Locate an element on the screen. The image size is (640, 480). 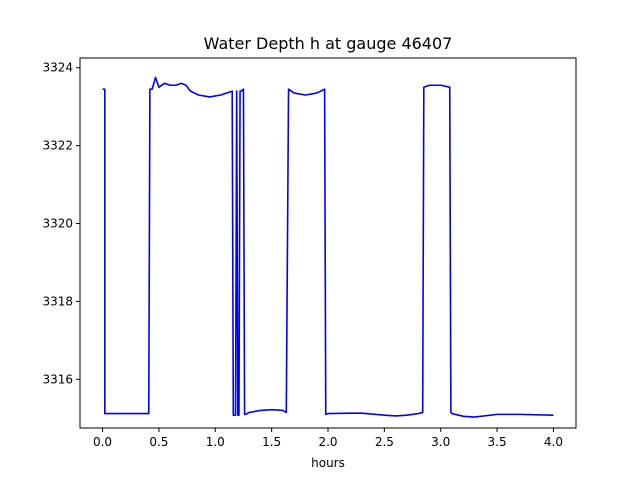
y-axis: 3316 3318 3320 3322 3324 is located at coordinates (61, 223).